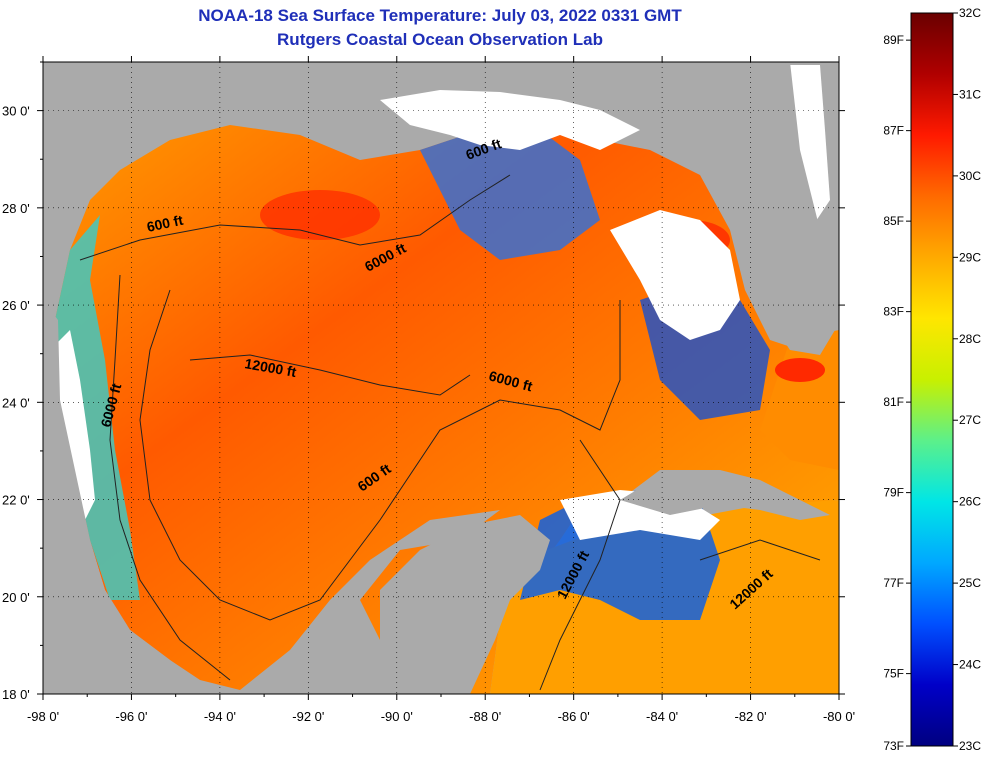 The width and height of the screenshot is (992, 761). I want to click on cloud-texas, so click(72, 430).